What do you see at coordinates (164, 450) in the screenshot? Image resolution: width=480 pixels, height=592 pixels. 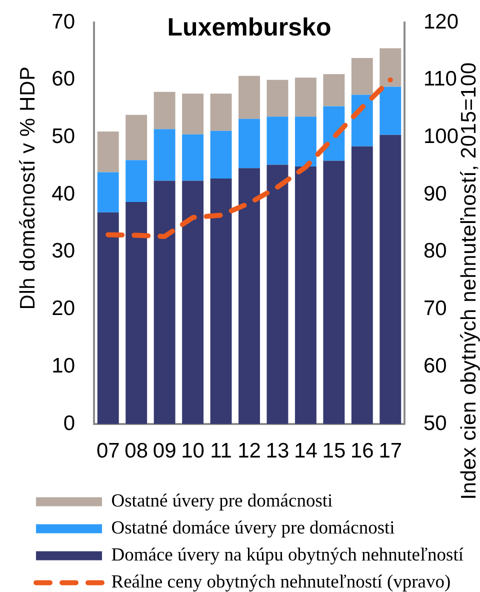 I see `x-tick-label: 09` at bounding box center [164, 450].